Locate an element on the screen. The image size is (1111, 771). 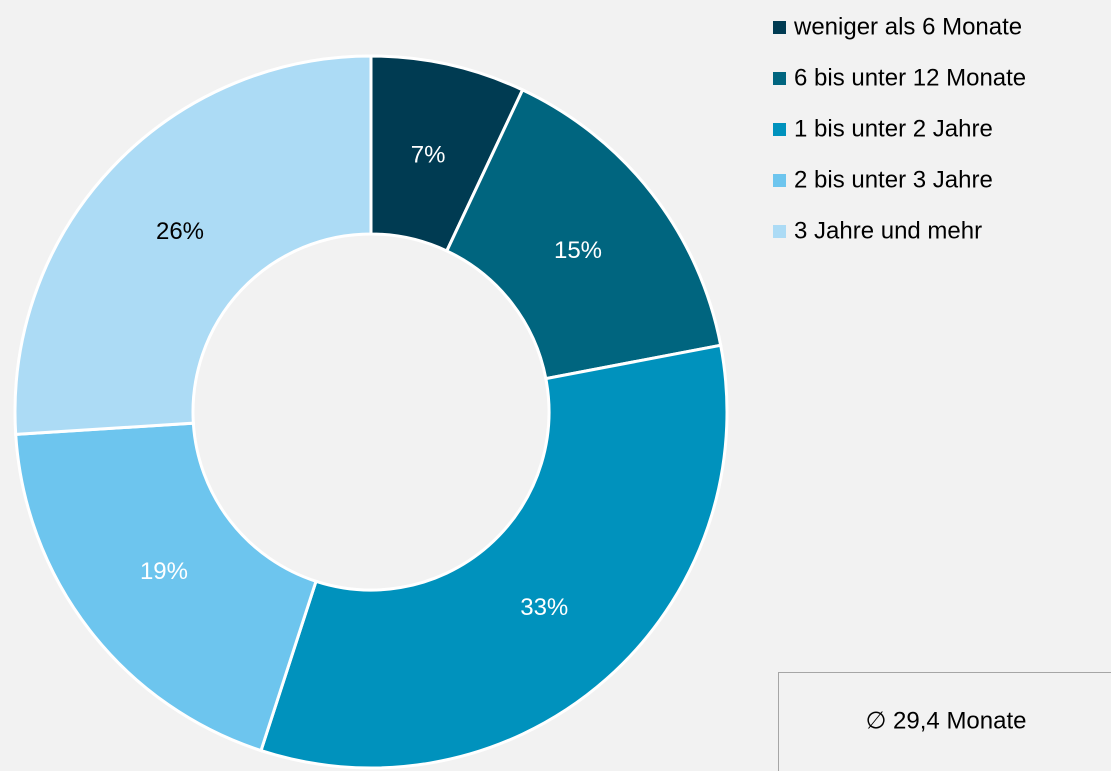
legend-label: weniger als 6 Monate is located at coordinates (907, 26).